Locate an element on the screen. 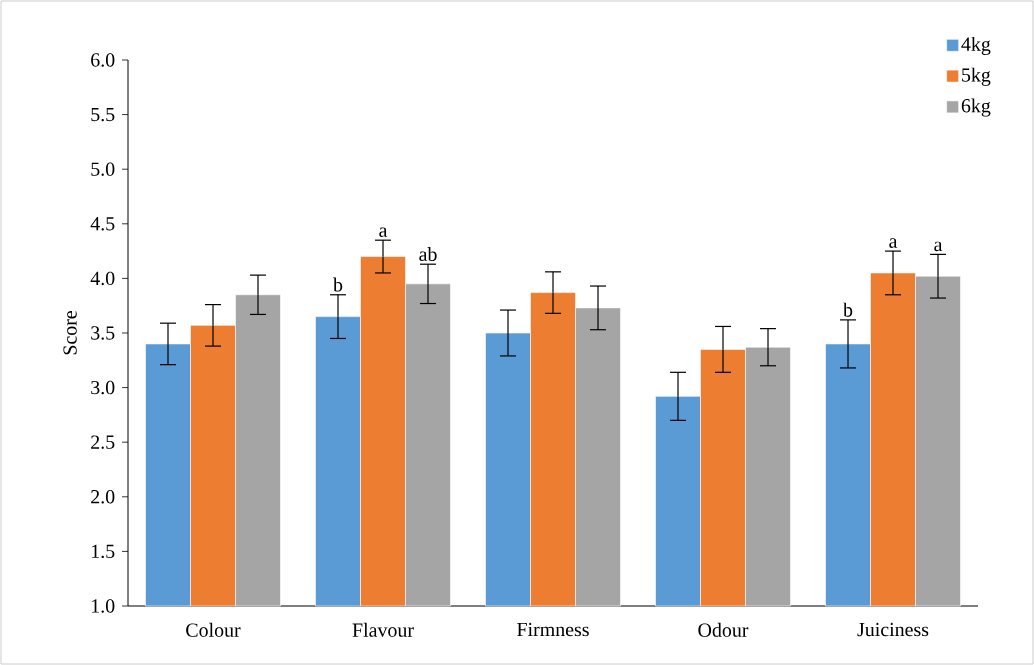 This screenshot has width=1034, height=665. y-tick-label: 3.0 is located at coordinates (103, 387).